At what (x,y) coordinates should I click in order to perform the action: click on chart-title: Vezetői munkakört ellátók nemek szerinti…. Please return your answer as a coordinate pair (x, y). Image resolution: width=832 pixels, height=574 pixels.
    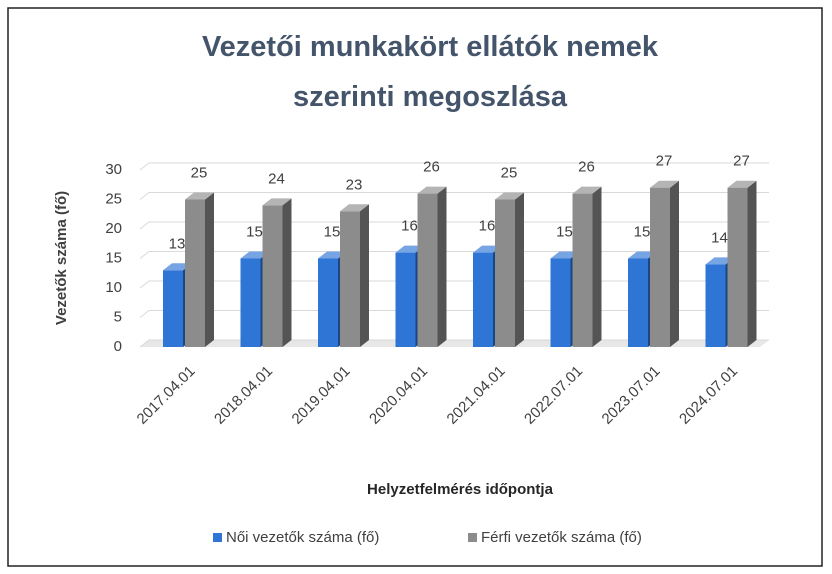
    Looking at the image, I should click on (430, 72).